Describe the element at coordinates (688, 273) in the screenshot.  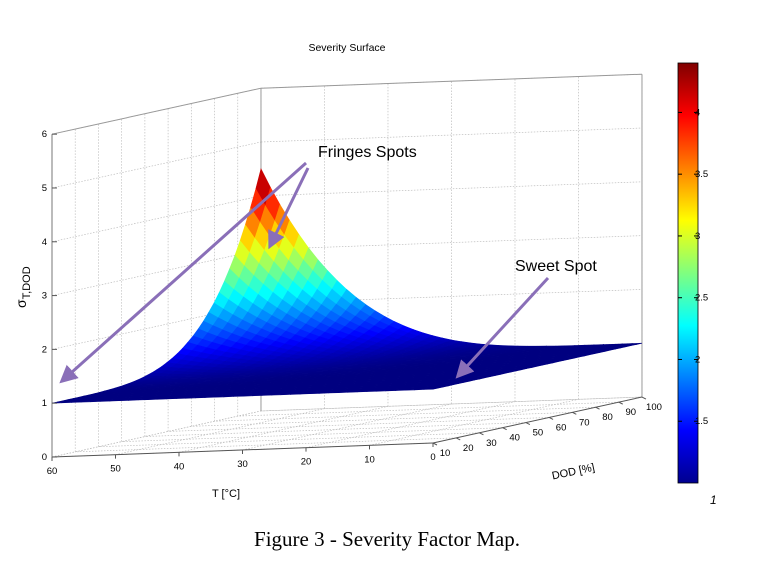
I see `colorbar-strip` at that location.